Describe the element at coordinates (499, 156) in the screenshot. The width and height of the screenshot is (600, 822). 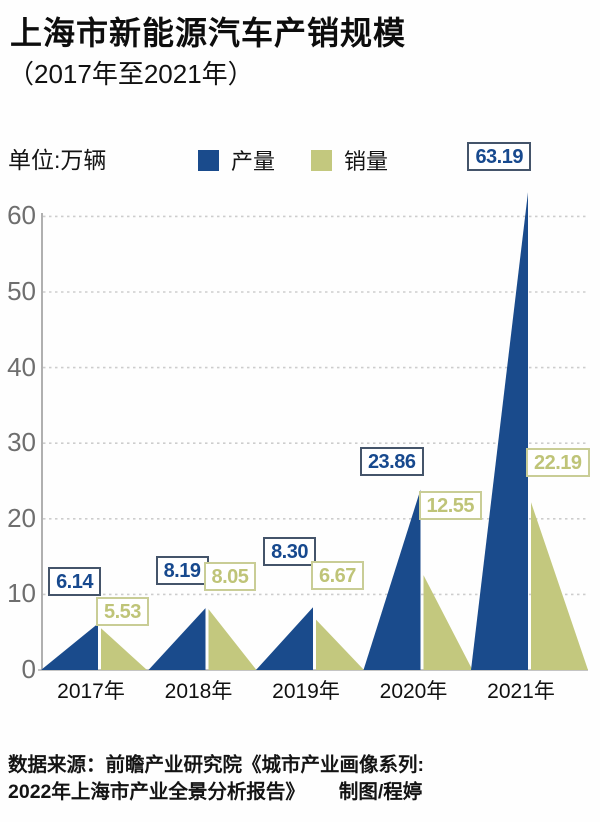
I see `production-value-label-2021年: 63.19` at that location.